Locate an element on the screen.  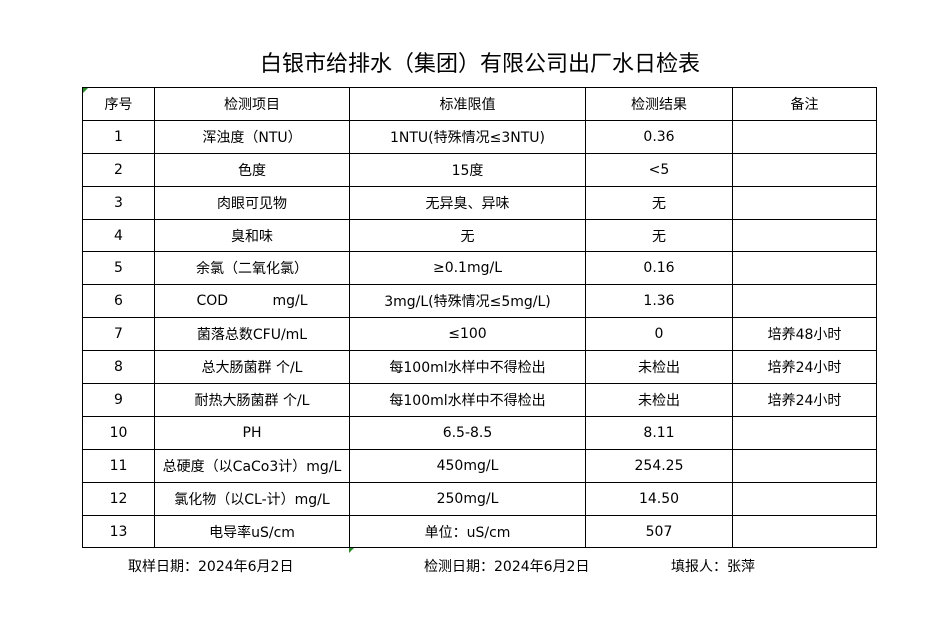
table-row: 1 浑浊度（NTU） 1NTU(特殊情况≤3NTU) 0.36 is located at coordinates (479, 136).